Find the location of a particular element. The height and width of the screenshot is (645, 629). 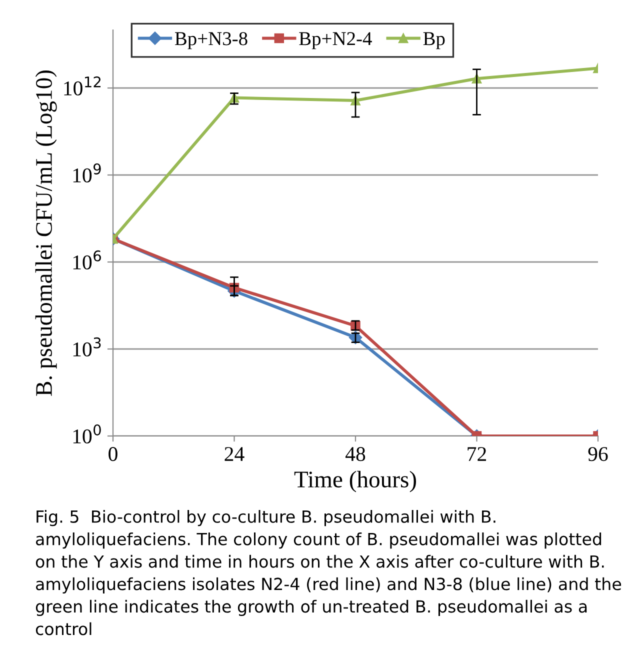

x-tick-label: 24 is located at coordinates (234, 454).